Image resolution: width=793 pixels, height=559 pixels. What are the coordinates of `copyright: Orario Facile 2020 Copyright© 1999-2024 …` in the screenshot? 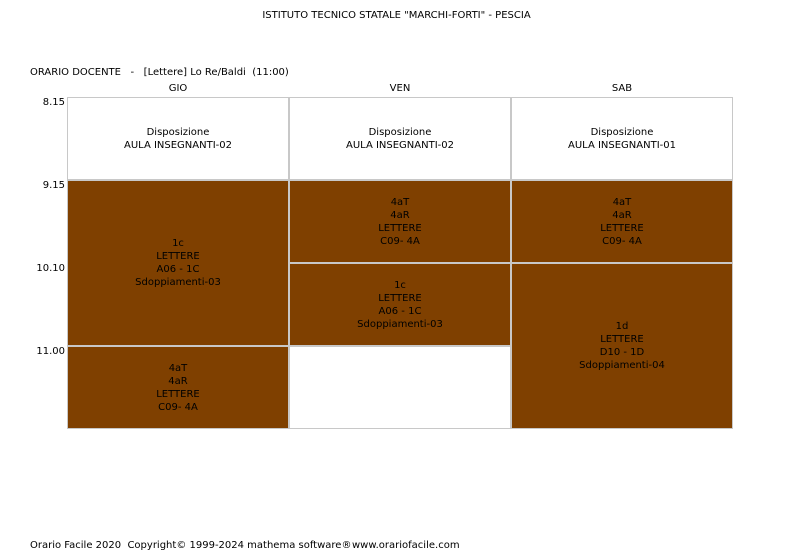 It's located at (191, 545).